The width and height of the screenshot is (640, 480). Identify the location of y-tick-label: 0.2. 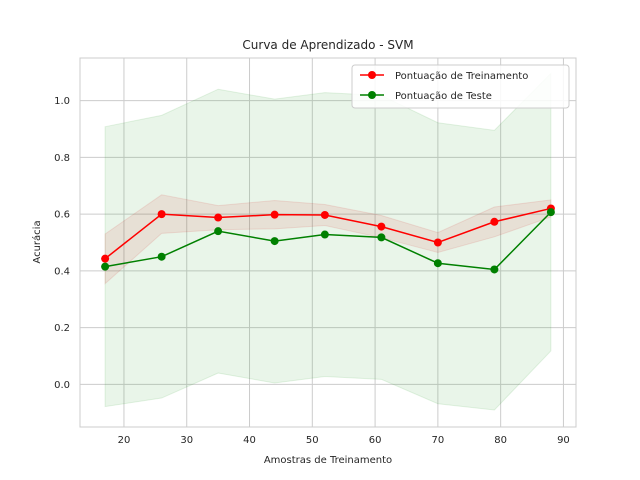
(62, 328).